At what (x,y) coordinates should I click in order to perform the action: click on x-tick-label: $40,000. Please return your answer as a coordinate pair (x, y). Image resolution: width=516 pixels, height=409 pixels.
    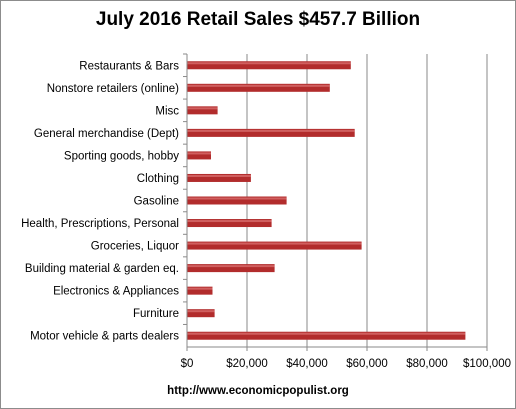
    Looking at the image, I should click on (307, 364).